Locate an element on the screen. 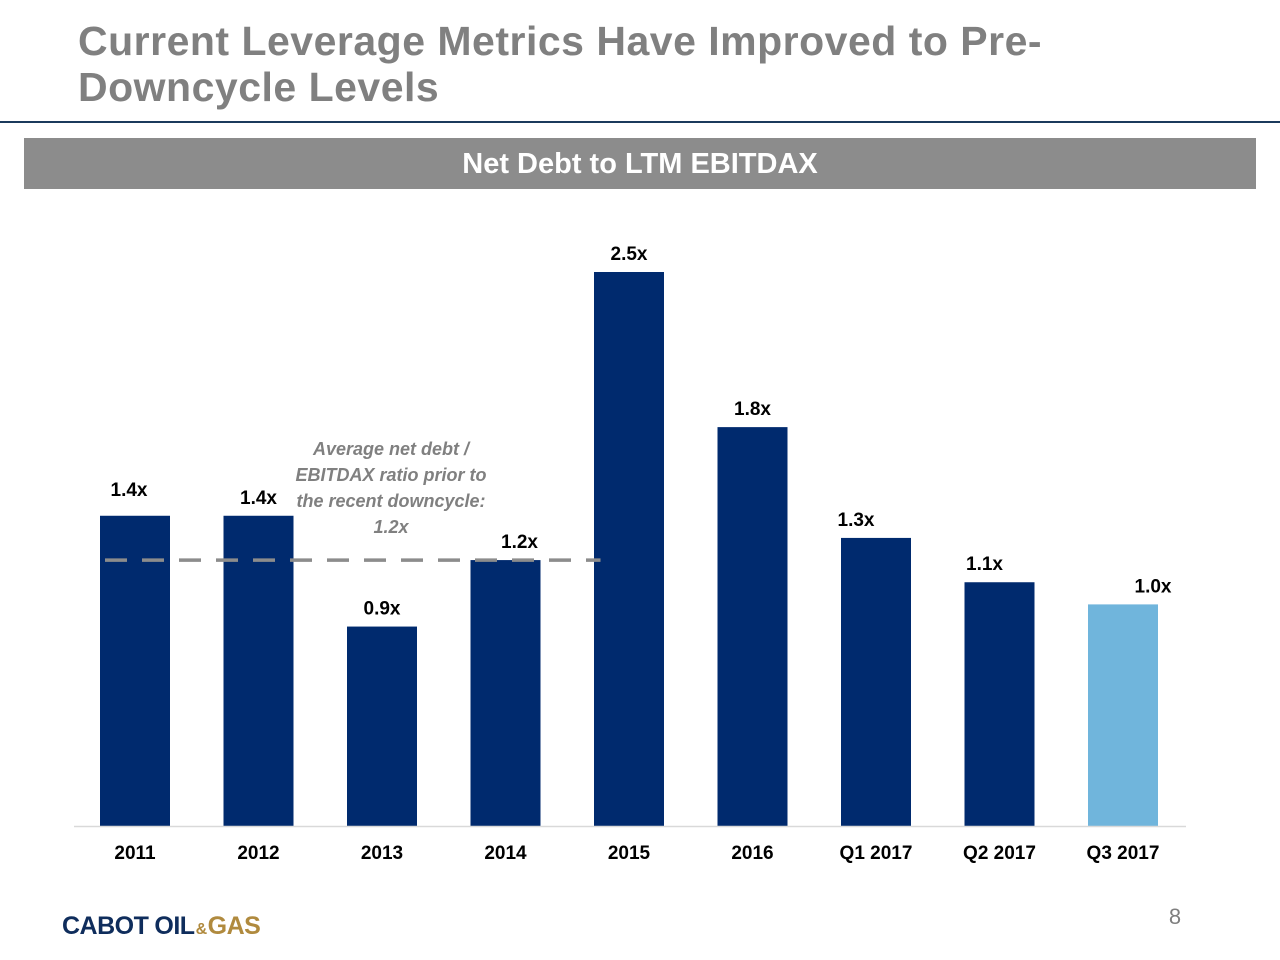 This screenshot has width=1280, height=960. logo-word-1: CABOT is located at coordinates (105, 926).